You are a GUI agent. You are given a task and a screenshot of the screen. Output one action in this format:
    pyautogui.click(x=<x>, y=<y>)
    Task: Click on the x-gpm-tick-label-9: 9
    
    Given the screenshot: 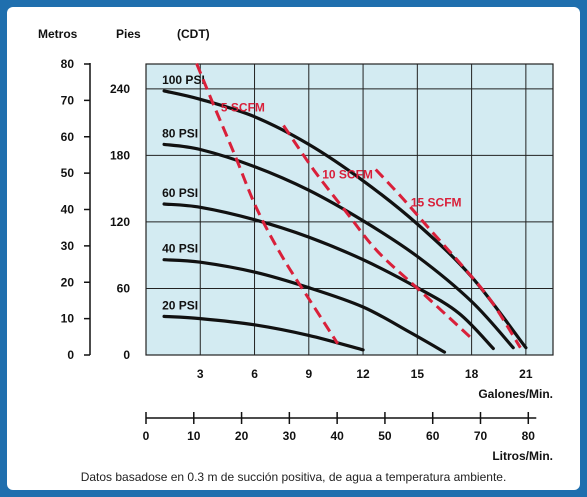 What is the action you would take?
    pyautogui.click(x=308, y=374)
    